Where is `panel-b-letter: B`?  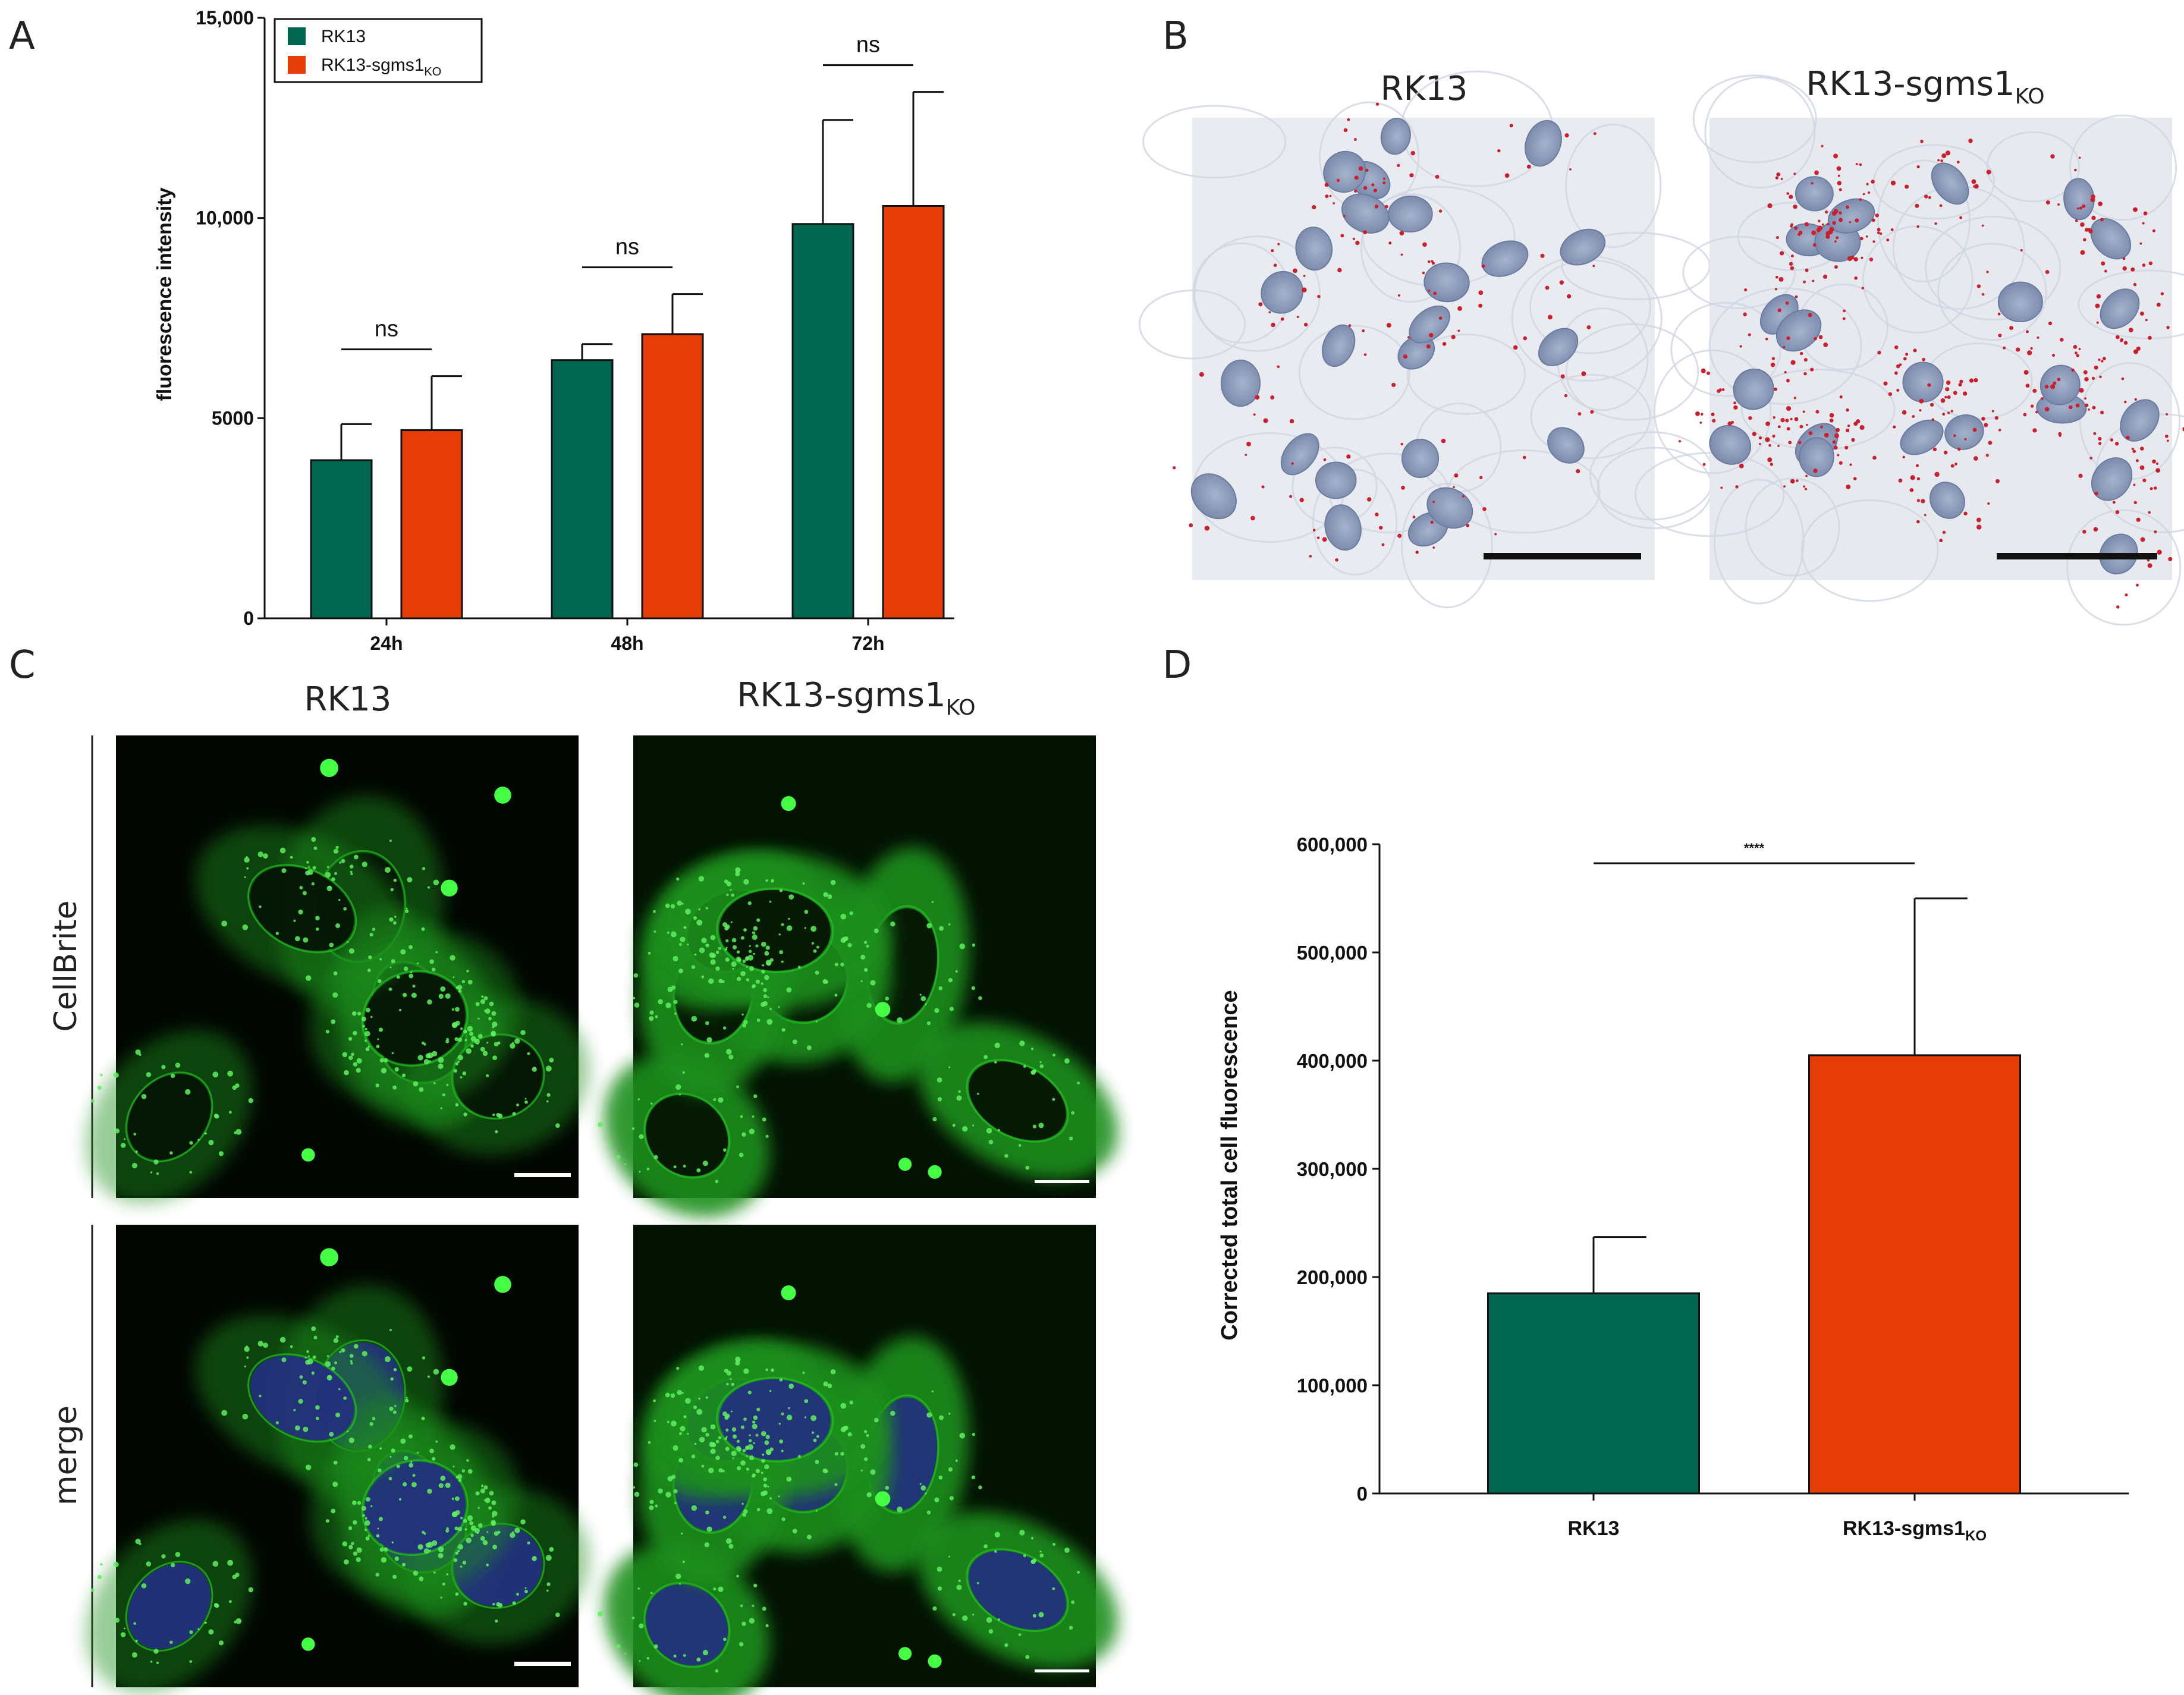 panel-b-letter: B is located at coordinates (1175, 36).